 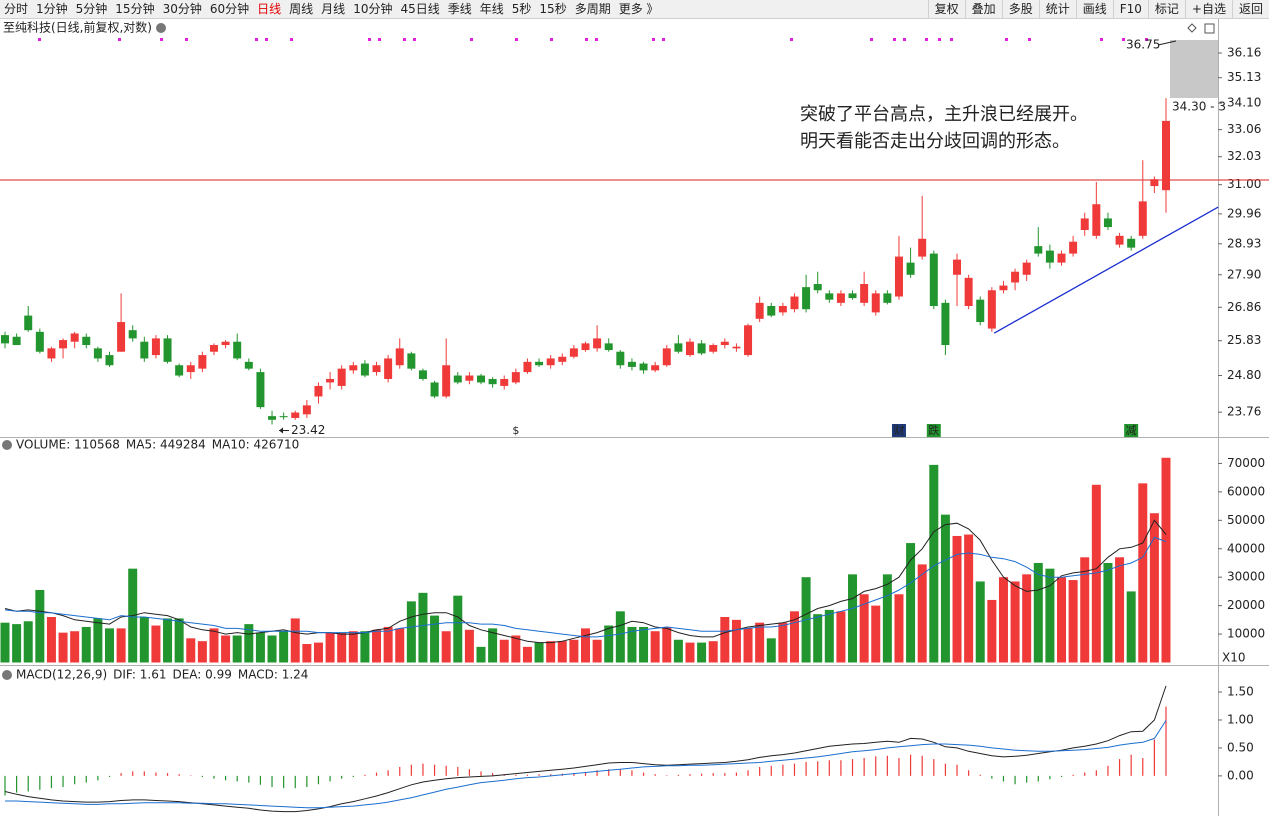 What do you see at coordinates (16, 9) in the screenshot?
I see `period-tab: 分时` at bounding box center [16, 9].